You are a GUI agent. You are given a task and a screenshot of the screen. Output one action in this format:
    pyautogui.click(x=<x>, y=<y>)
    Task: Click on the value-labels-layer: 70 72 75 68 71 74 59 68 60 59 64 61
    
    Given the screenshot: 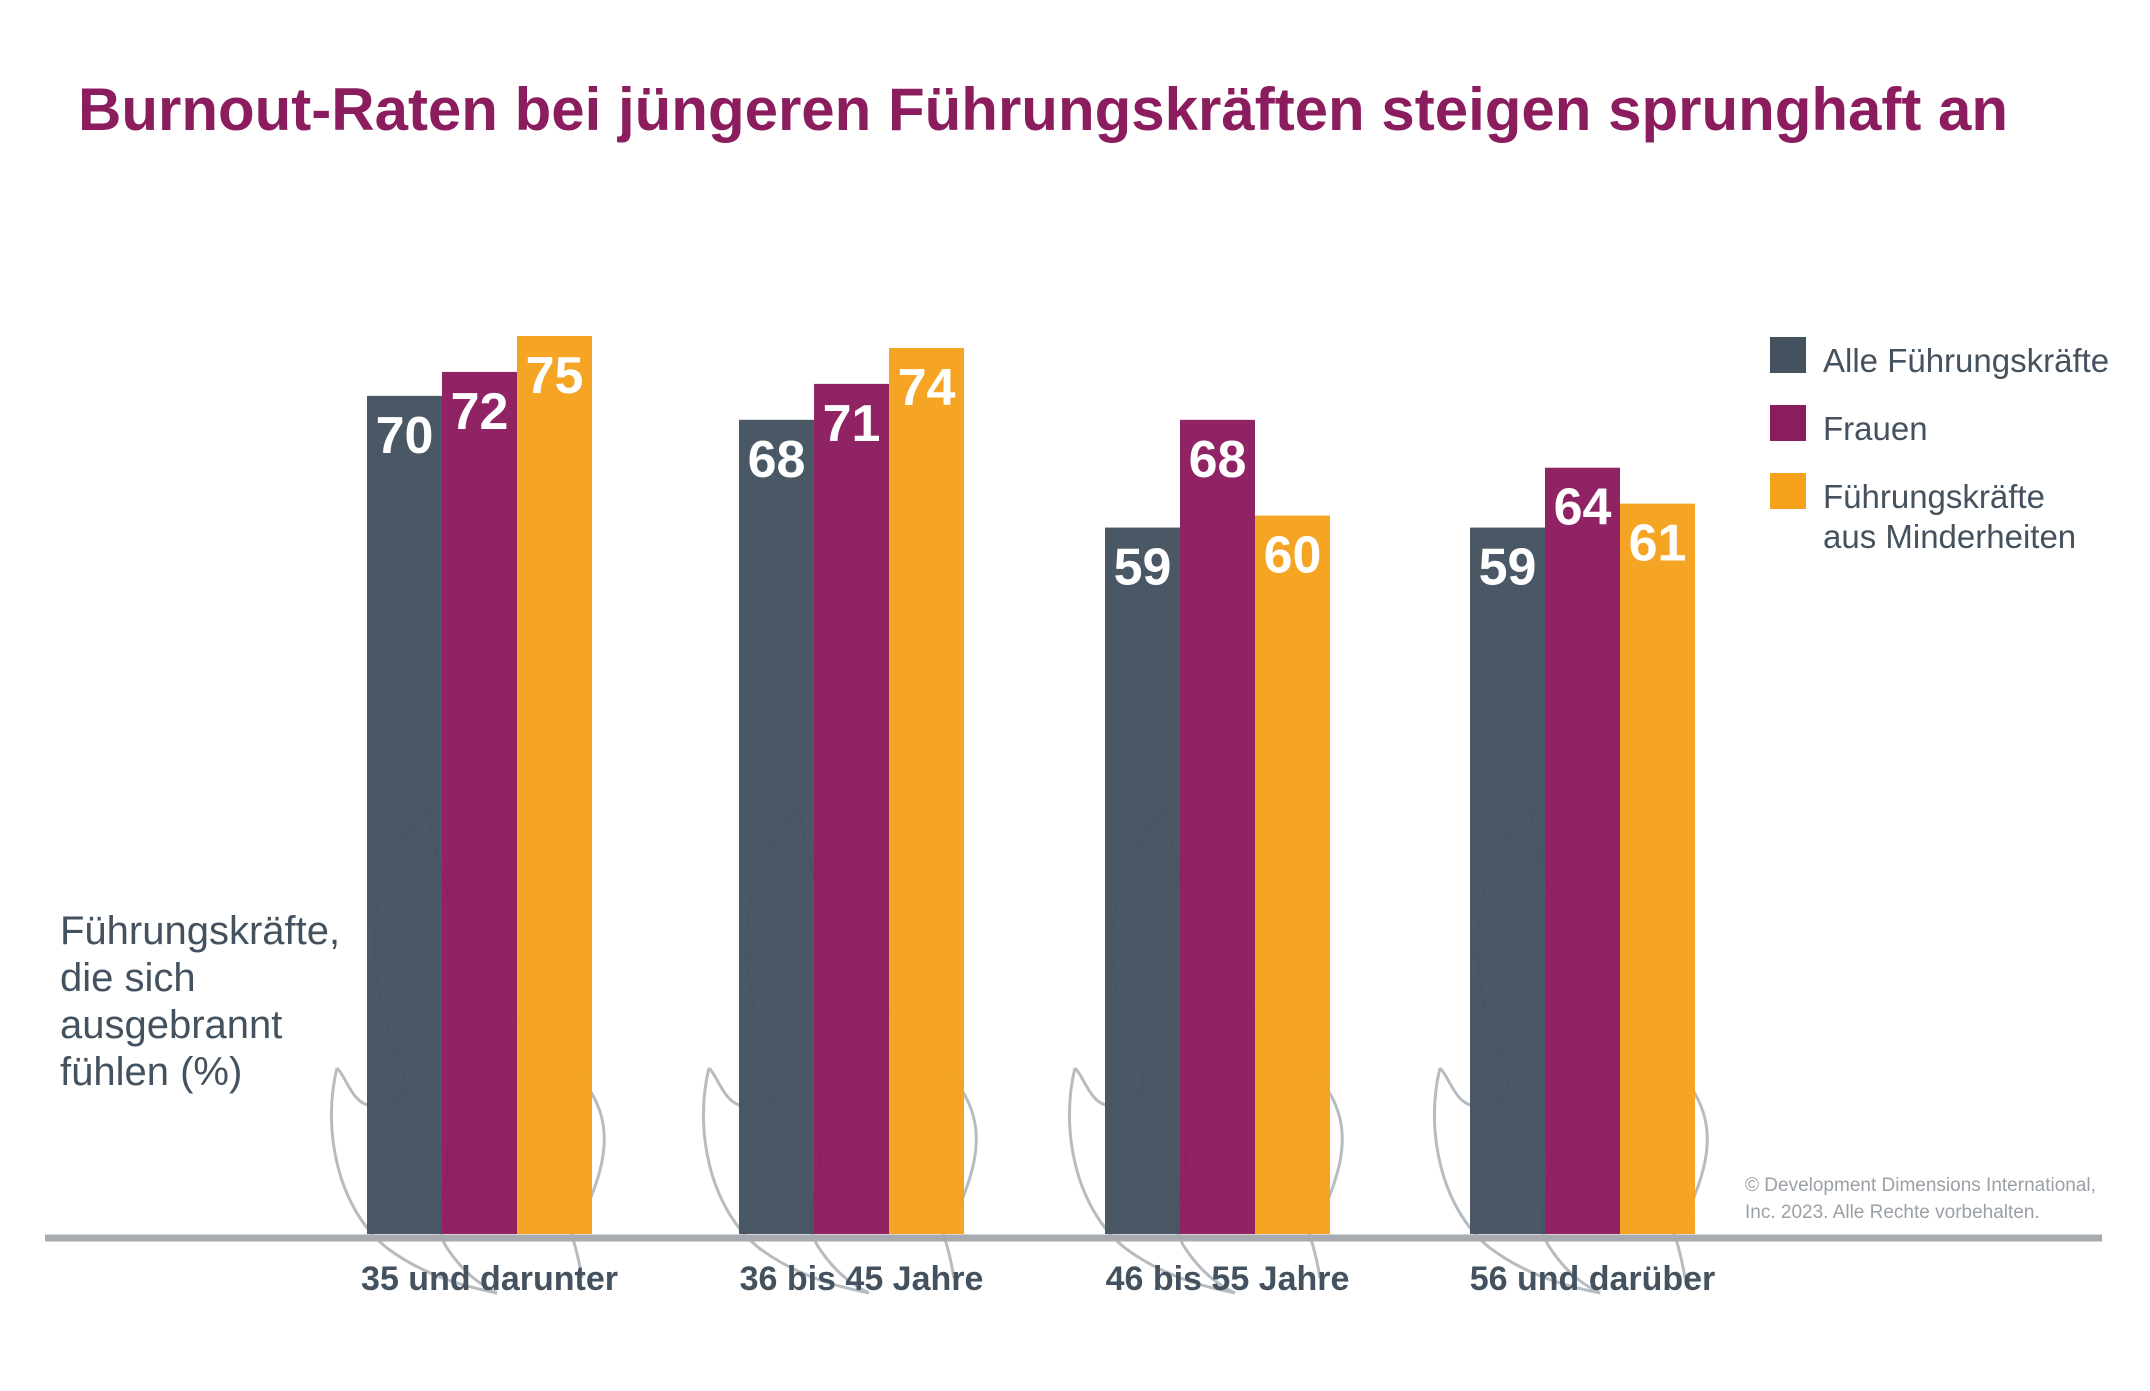 What is the action you would take?
    pyautogui.click(x=1031, y=472)
    